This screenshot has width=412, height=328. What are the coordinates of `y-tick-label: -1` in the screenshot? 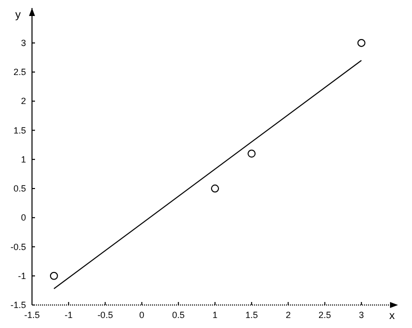 It's located at (22, 275).